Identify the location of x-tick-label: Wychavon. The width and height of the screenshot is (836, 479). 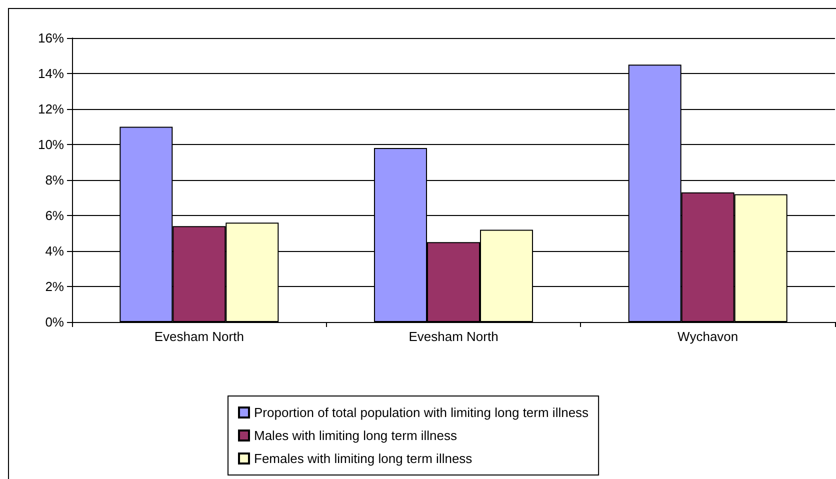
(708, 336).